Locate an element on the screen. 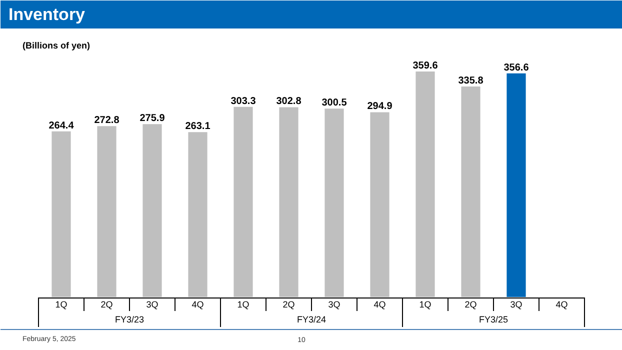 This screenshot has width=622, height=350. data-label: 263.1 is located at coordinates (198, 126).